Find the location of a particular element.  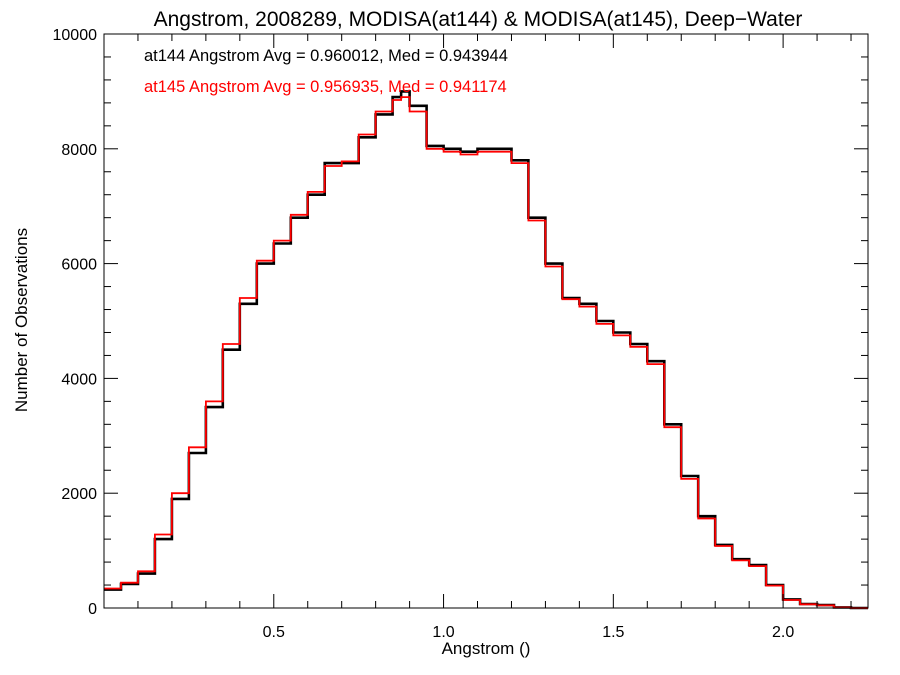

y-tick-label: 6000 is located at coordinates (79, 265).